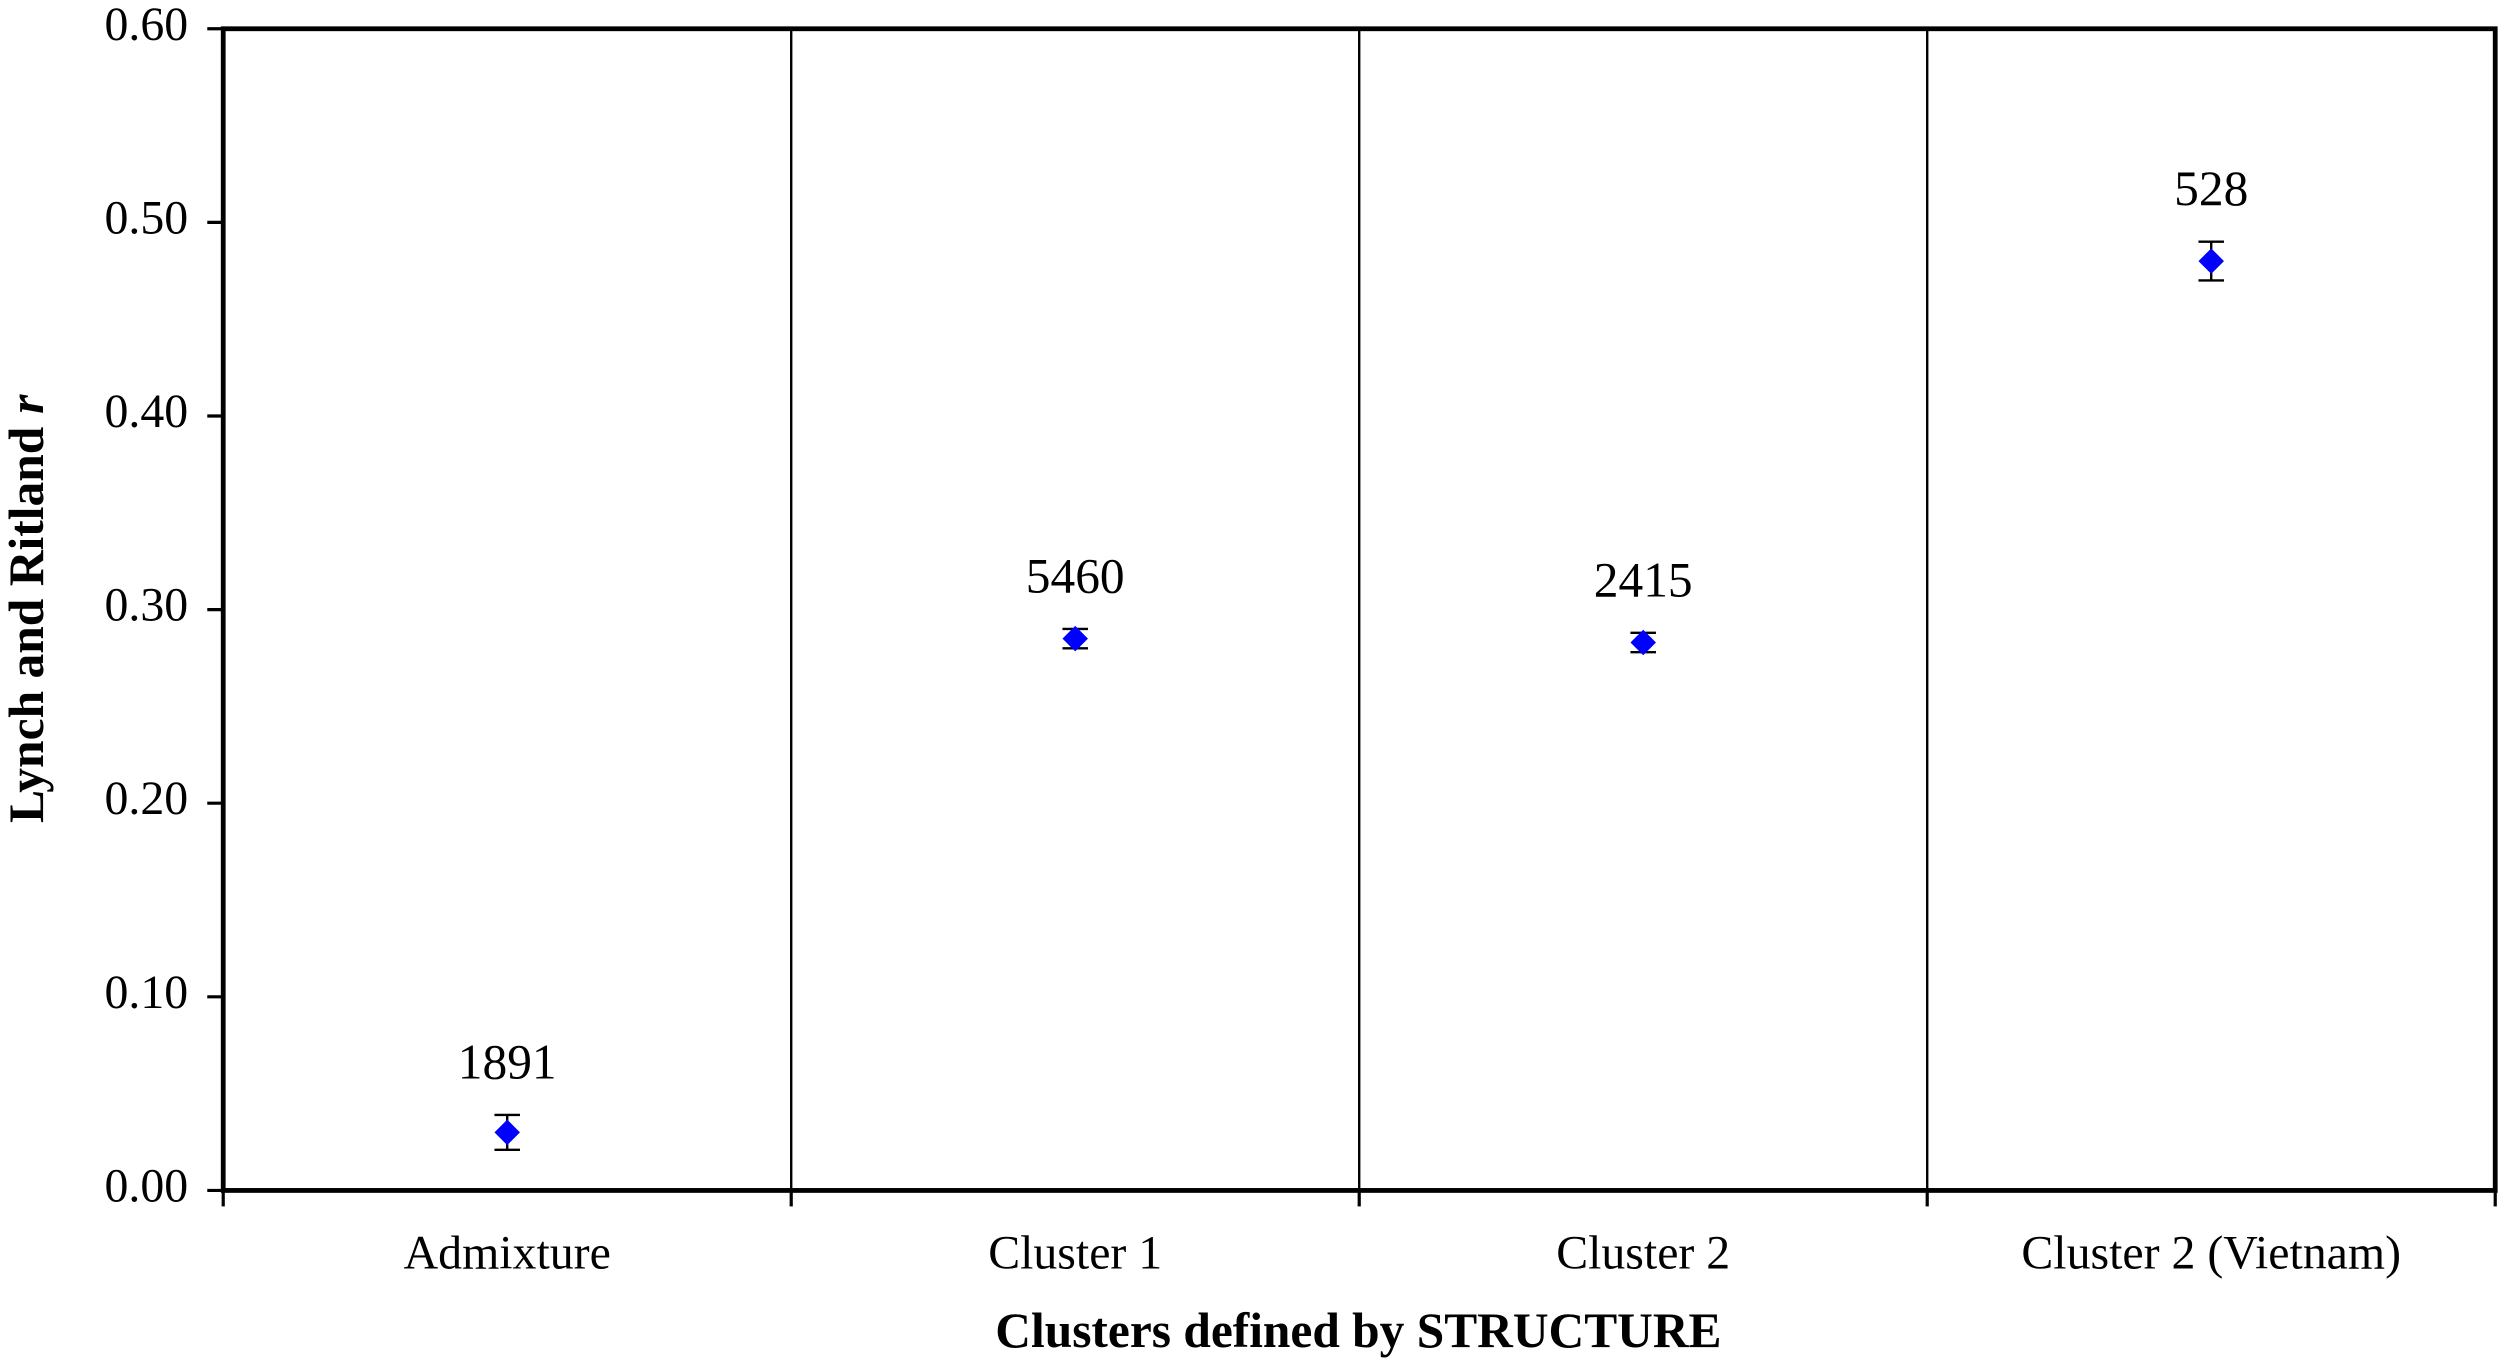  I want to click on sample-size-label: 1891, so click(507, 1061).